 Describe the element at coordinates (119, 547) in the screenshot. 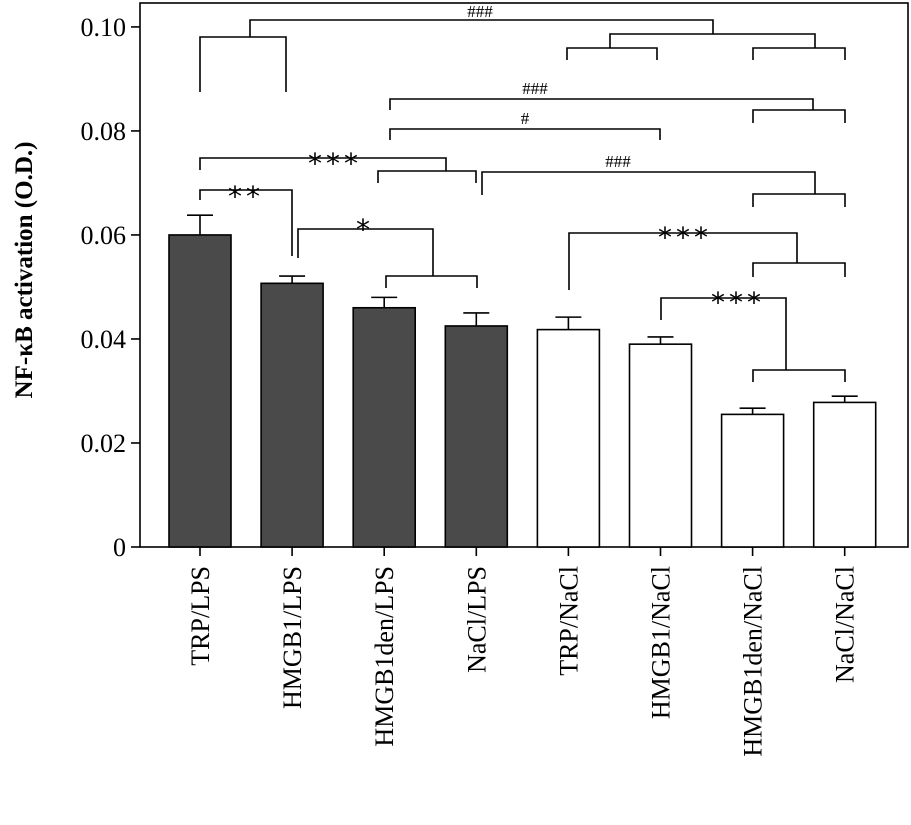

I see `y-tick-label: 0` at that location.